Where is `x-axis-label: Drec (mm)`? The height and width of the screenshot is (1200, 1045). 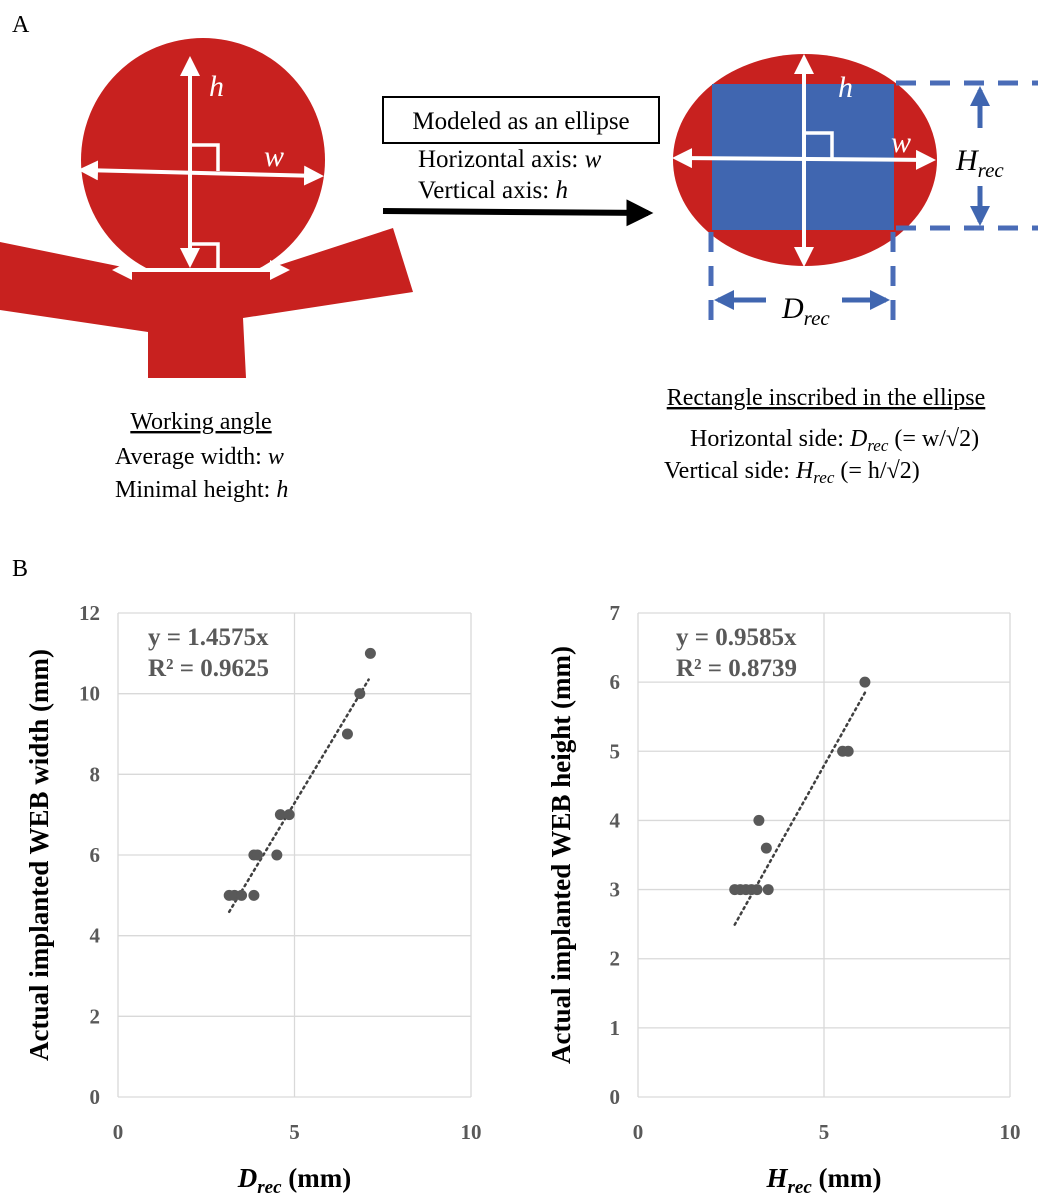
x-axis-label: Drec (mm) is located at coordinates (294, 1180).